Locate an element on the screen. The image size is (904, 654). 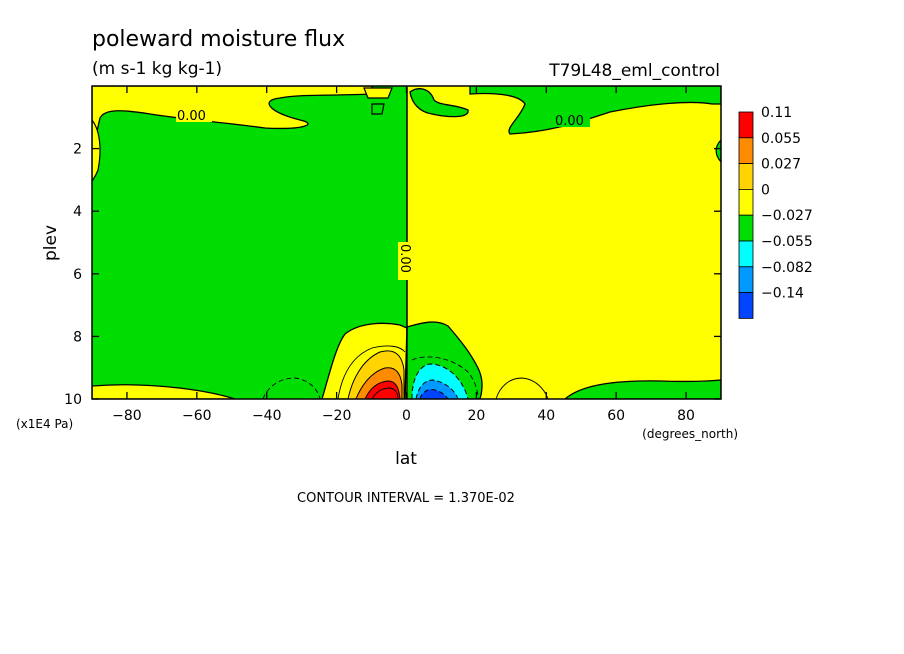
y-axis-units: (x1E4 Pa) is located at coordinates (44, 424).